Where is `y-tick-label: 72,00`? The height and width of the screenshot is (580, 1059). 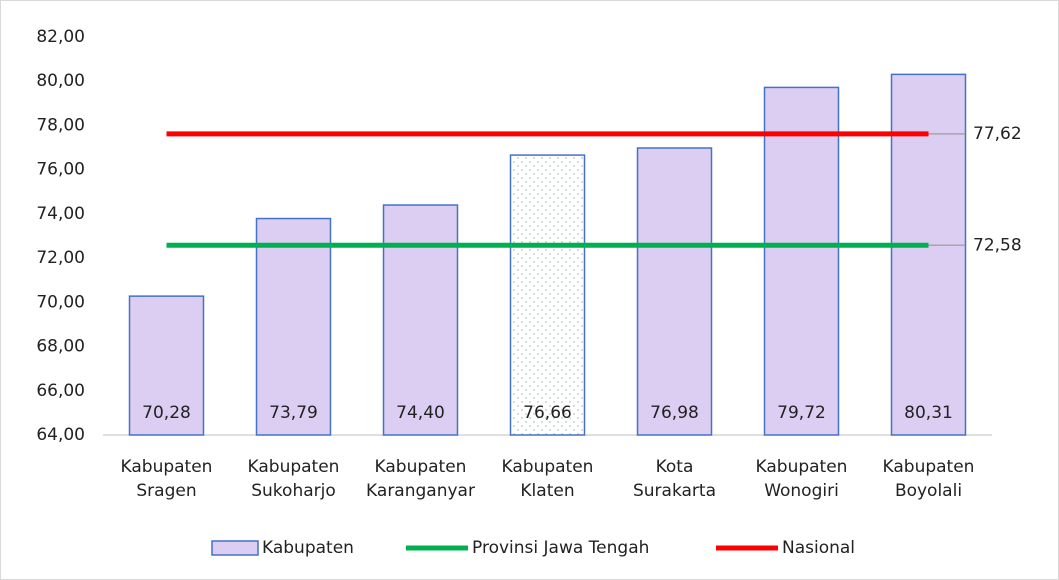
y-tick-label: 72,00 is located at coordinates (60, 258).